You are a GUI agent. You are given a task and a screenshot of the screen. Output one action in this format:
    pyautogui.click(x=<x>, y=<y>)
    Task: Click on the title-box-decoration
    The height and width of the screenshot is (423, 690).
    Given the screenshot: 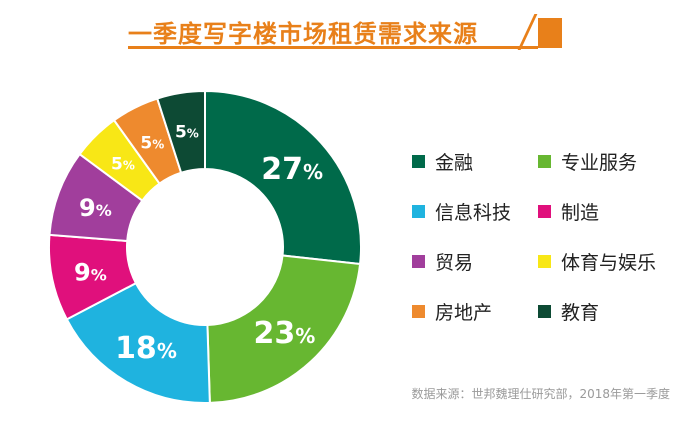 What is the action you would take?
    pyautogui.click(x=550, y=33)
    